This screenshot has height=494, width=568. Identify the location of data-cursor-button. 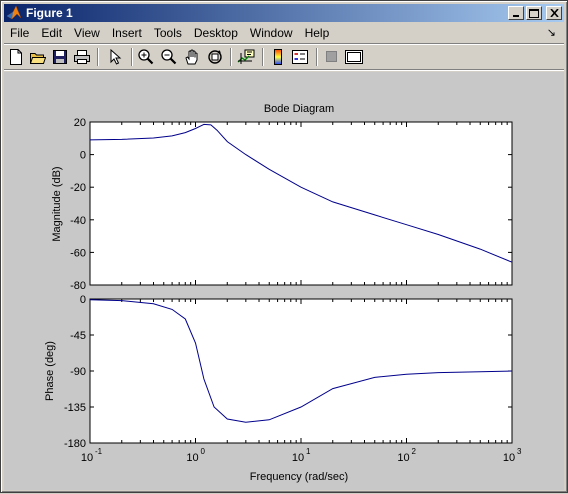
(246, 57).